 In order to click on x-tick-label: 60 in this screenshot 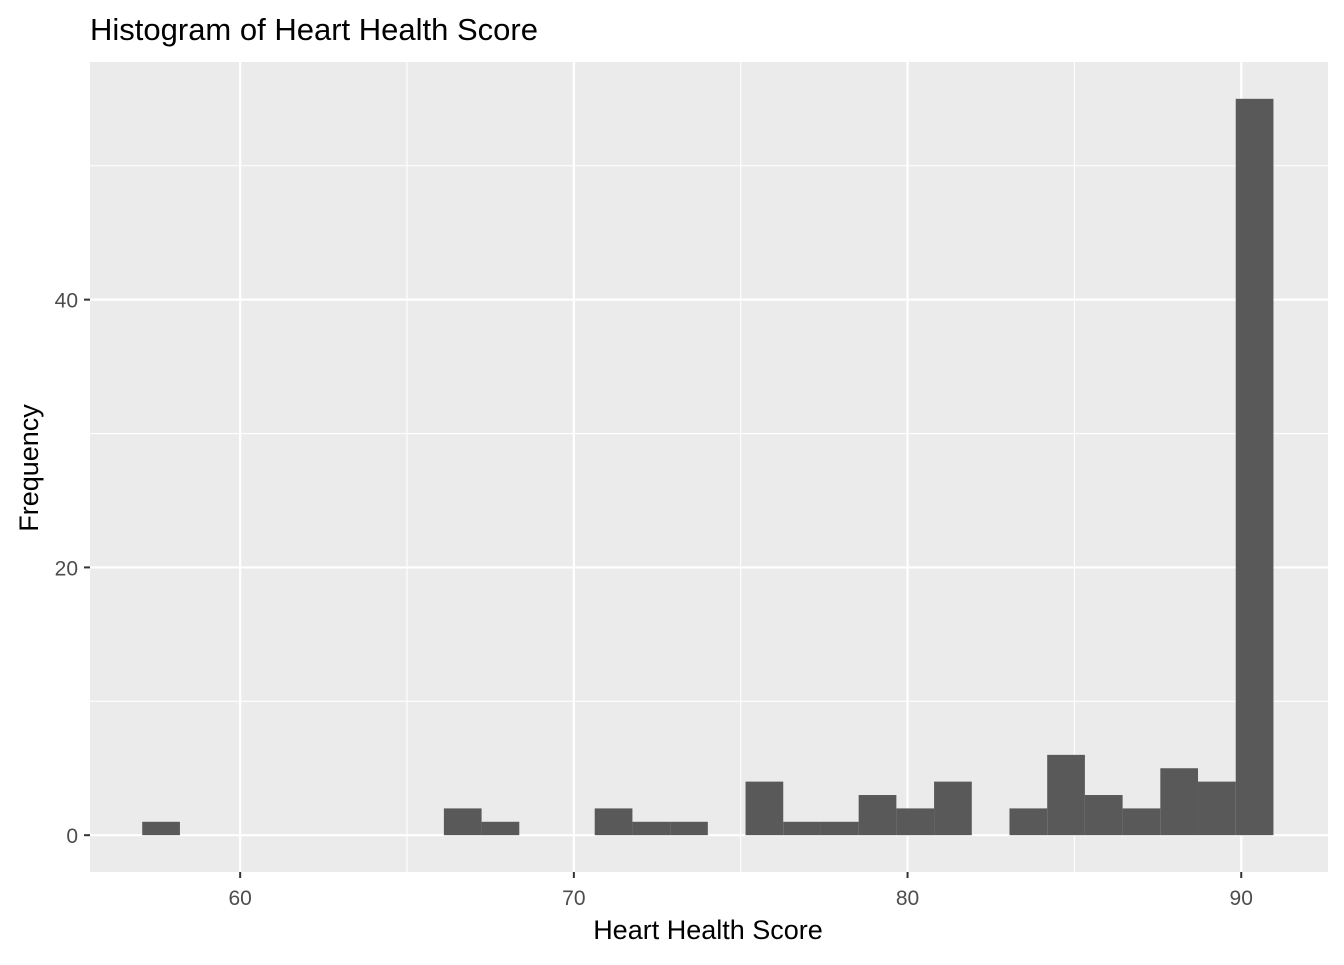, I will do `click(239, 898)`.